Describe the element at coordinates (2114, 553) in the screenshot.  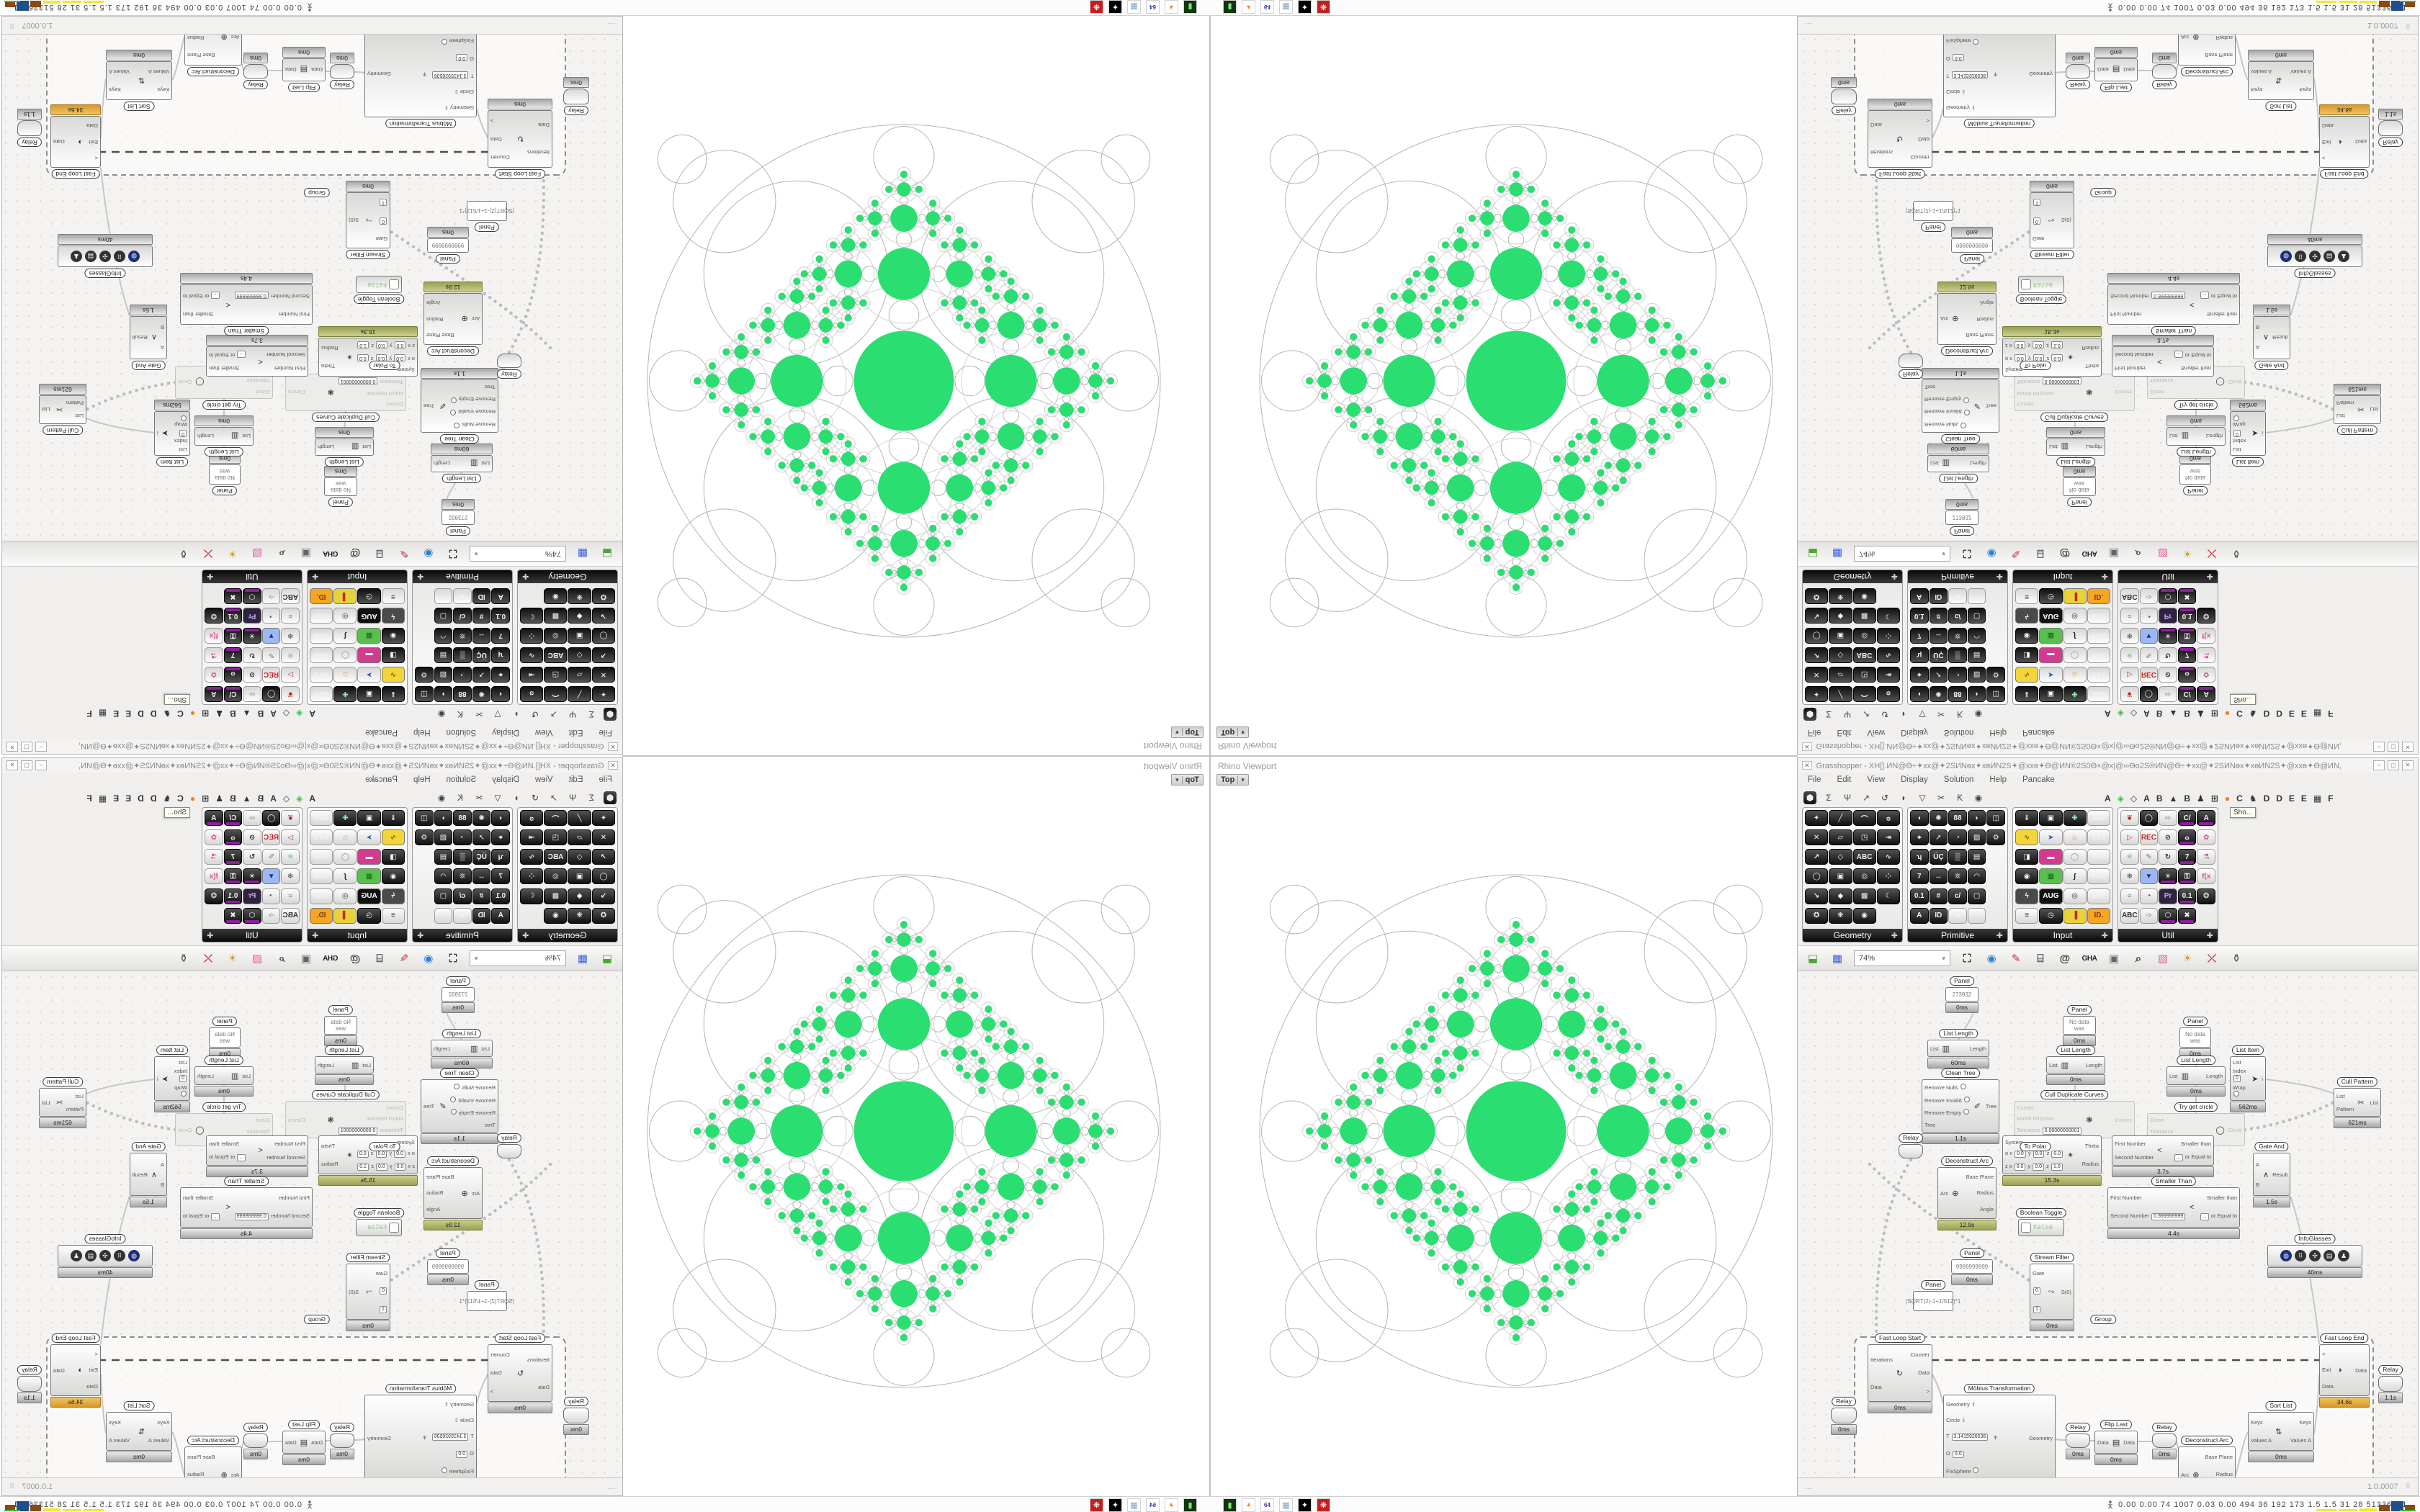
I see `screenshot-icon: ▣` at that location.